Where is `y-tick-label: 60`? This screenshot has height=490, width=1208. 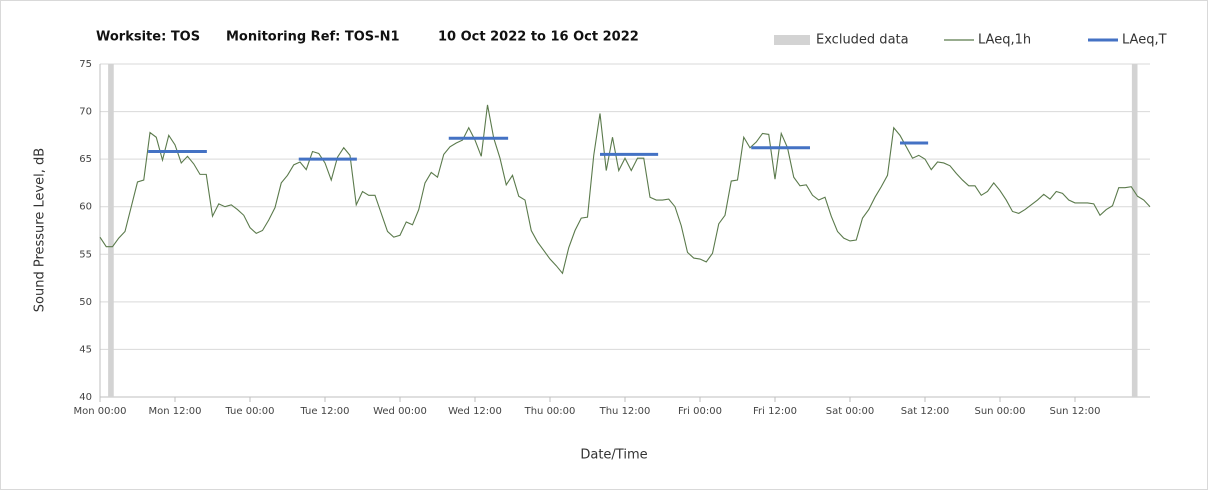
y-tick-label: 60 is located at coordinates (85, 207).